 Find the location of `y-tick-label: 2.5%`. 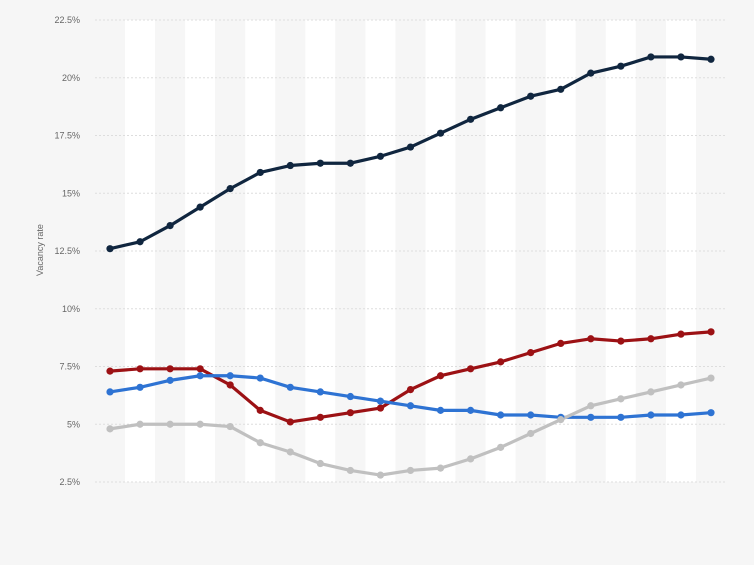

y-tick-label: 2.5% is located at coordinates (69, 482).